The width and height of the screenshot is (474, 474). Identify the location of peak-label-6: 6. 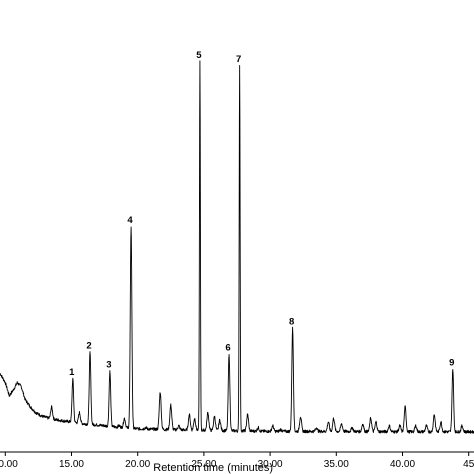
(227, 348).